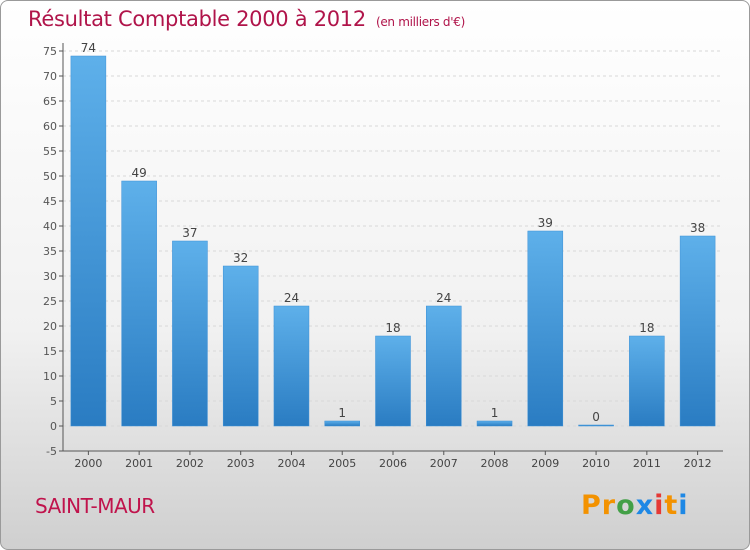 This screenshot has height=550, width=750. Describe the element at coordinates (545, 463) in the screenshot. I see `x-tick-label-2009: 2009` at that location.